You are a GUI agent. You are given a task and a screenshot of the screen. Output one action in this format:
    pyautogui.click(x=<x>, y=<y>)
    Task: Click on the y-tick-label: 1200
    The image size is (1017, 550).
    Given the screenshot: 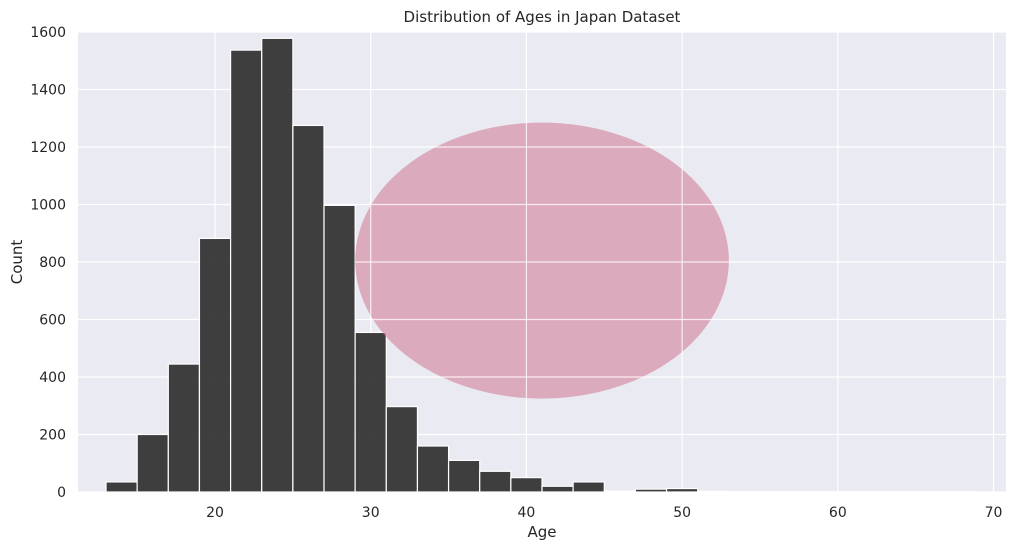 What is the action you would take?
    pyautogui.click(x=48, y=148)
    